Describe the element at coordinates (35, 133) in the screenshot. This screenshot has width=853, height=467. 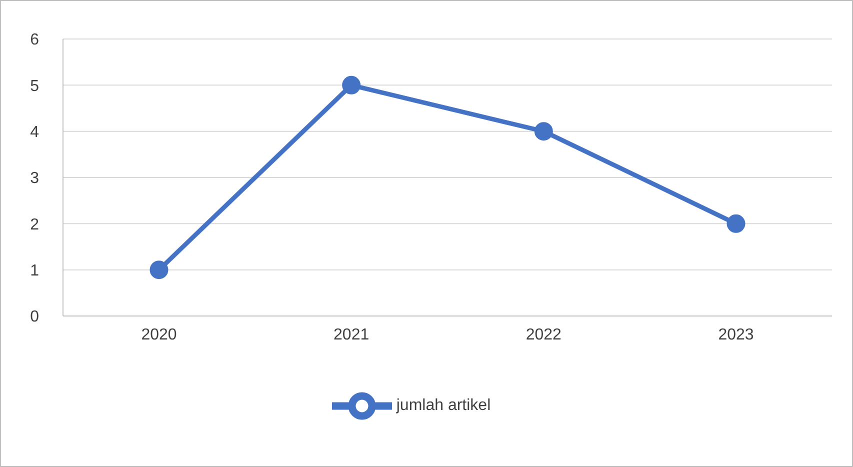
I see `y-tick-label: 4` at that location.